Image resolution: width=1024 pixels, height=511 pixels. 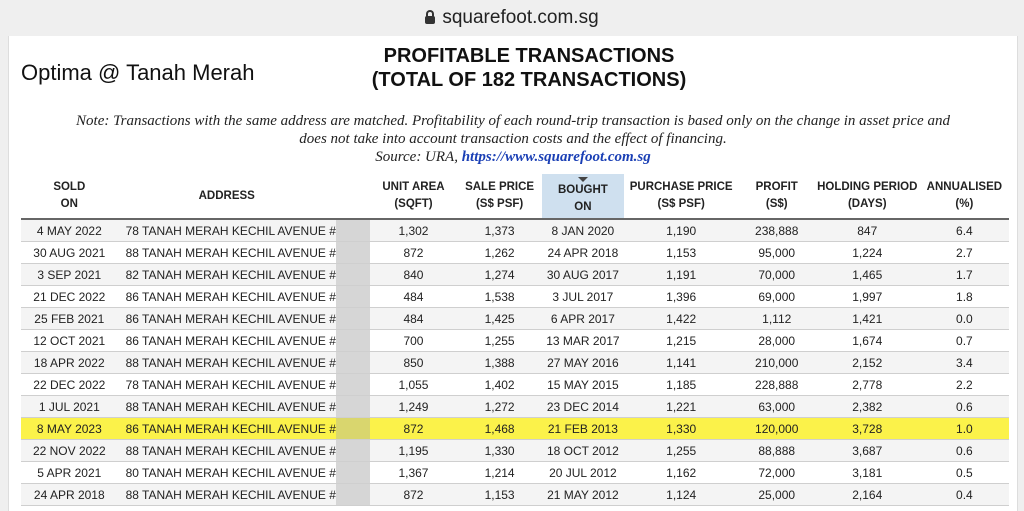 What do you see at coordinates (964, 406) in the screenshot?
I see `cell-annualised: 0.6` at bounding box center [964, 406].